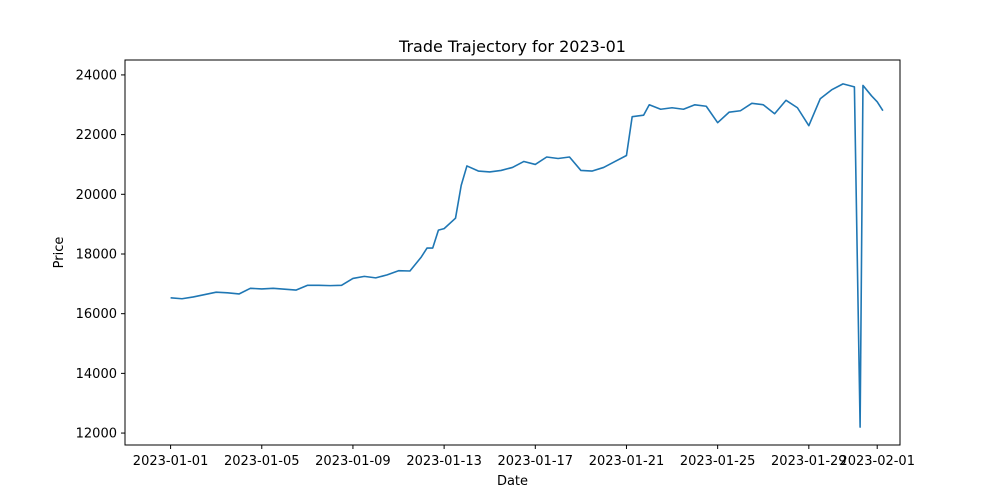 Image resolution: width=1000 pixels, height=500 pixels. I want to click on y-tick-label: 22000, so click(96, 135).